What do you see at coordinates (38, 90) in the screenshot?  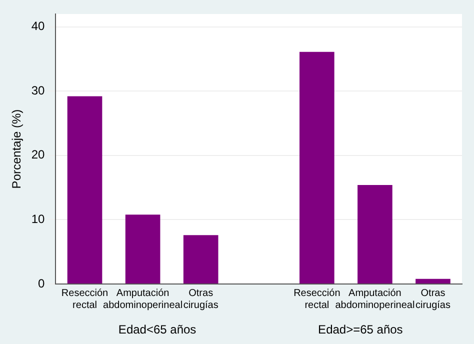 I see `y-tick-label: 30` at bounding box center [38, 90].